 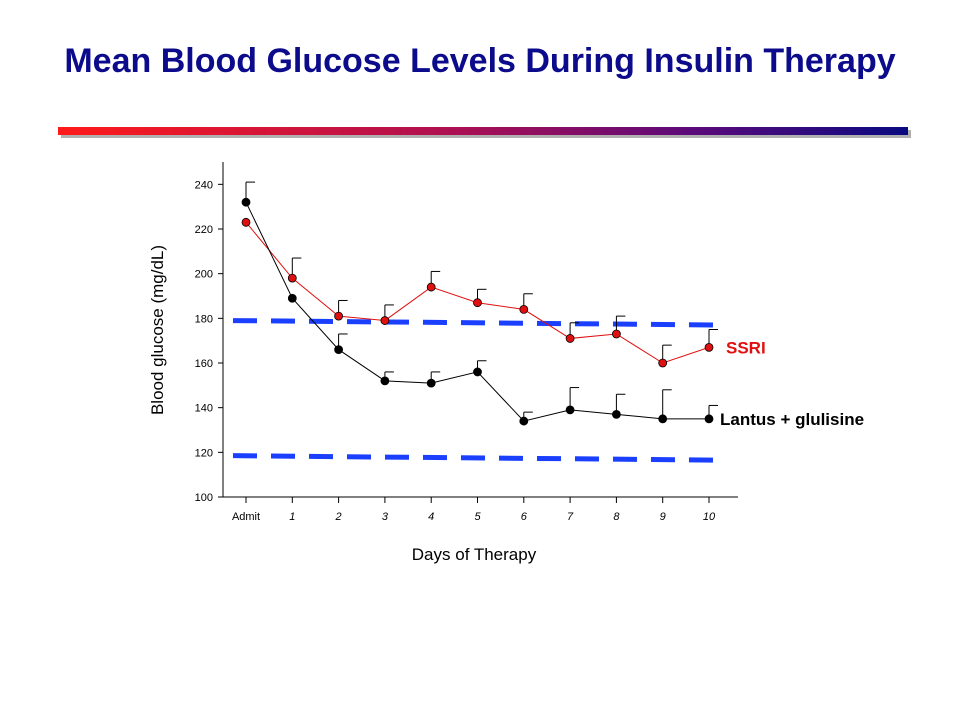 What do you see at coordinates (204, 498) in the screenshot?
I see `y-tick-label: 100` at bounding box center [204, 498].